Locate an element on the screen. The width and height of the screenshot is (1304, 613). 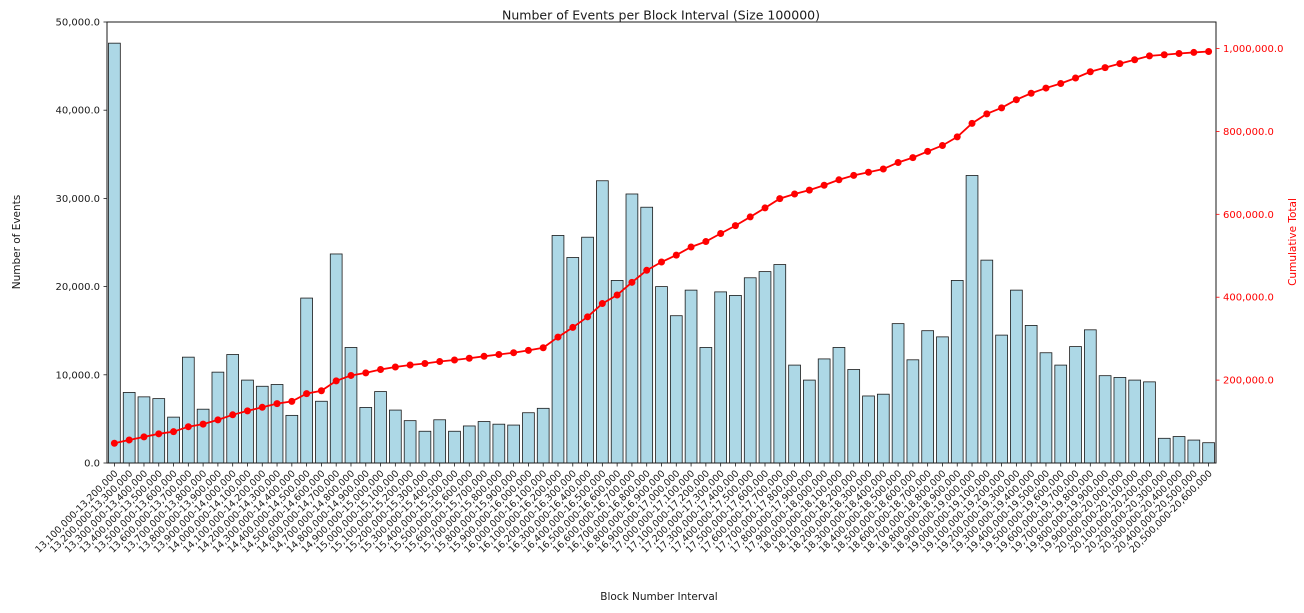
y-axis-label-left: Number of Events is located at coordinates (17, 242).